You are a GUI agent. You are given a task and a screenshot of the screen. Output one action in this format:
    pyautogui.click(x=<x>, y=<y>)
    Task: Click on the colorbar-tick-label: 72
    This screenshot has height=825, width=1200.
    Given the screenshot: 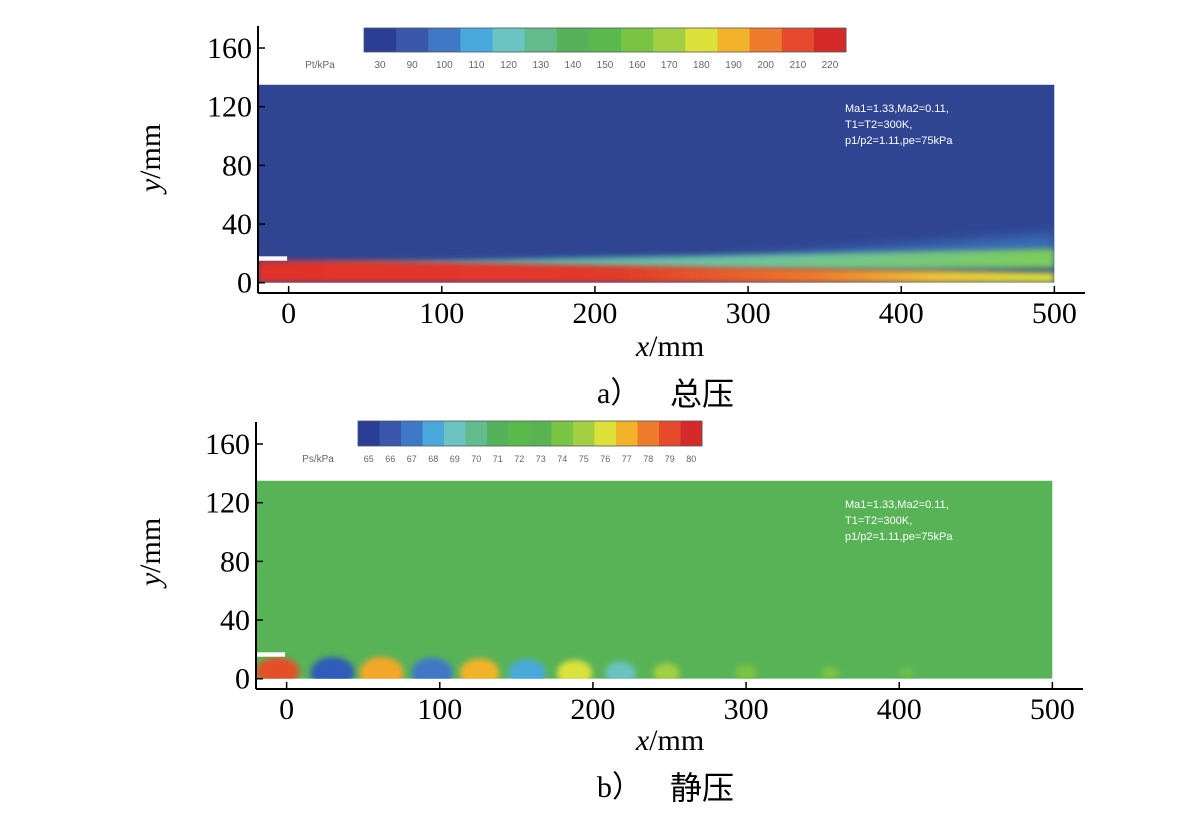 What is the action you would take?
    pyautogui.click(x=519, y=459)
    